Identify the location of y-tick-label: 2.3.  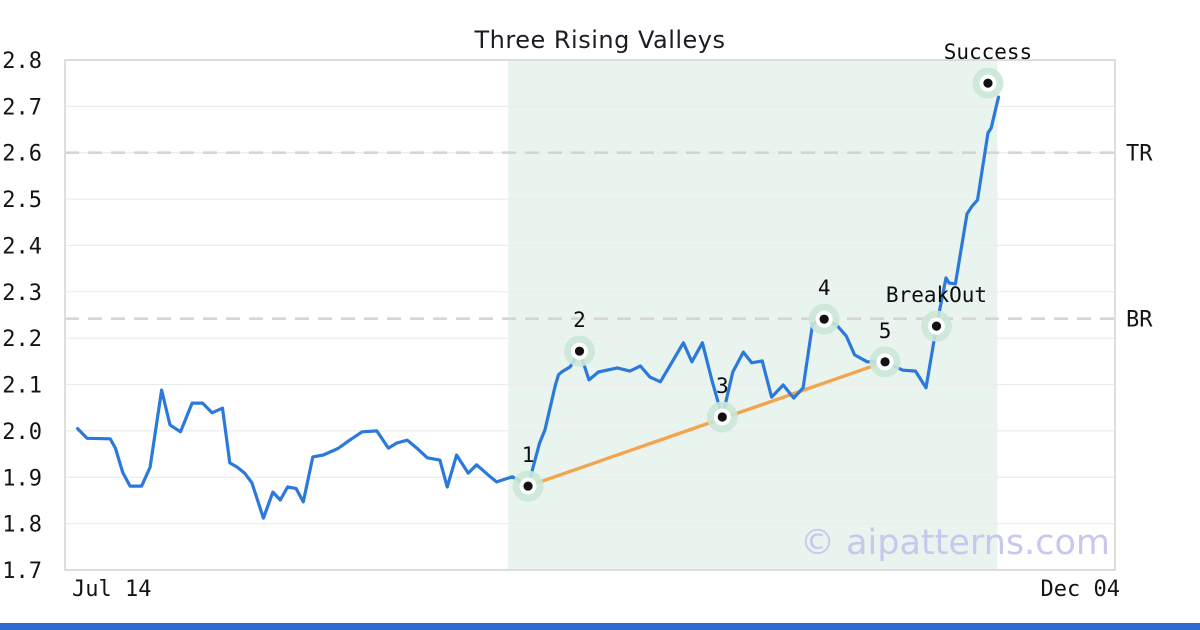
(22, 293).